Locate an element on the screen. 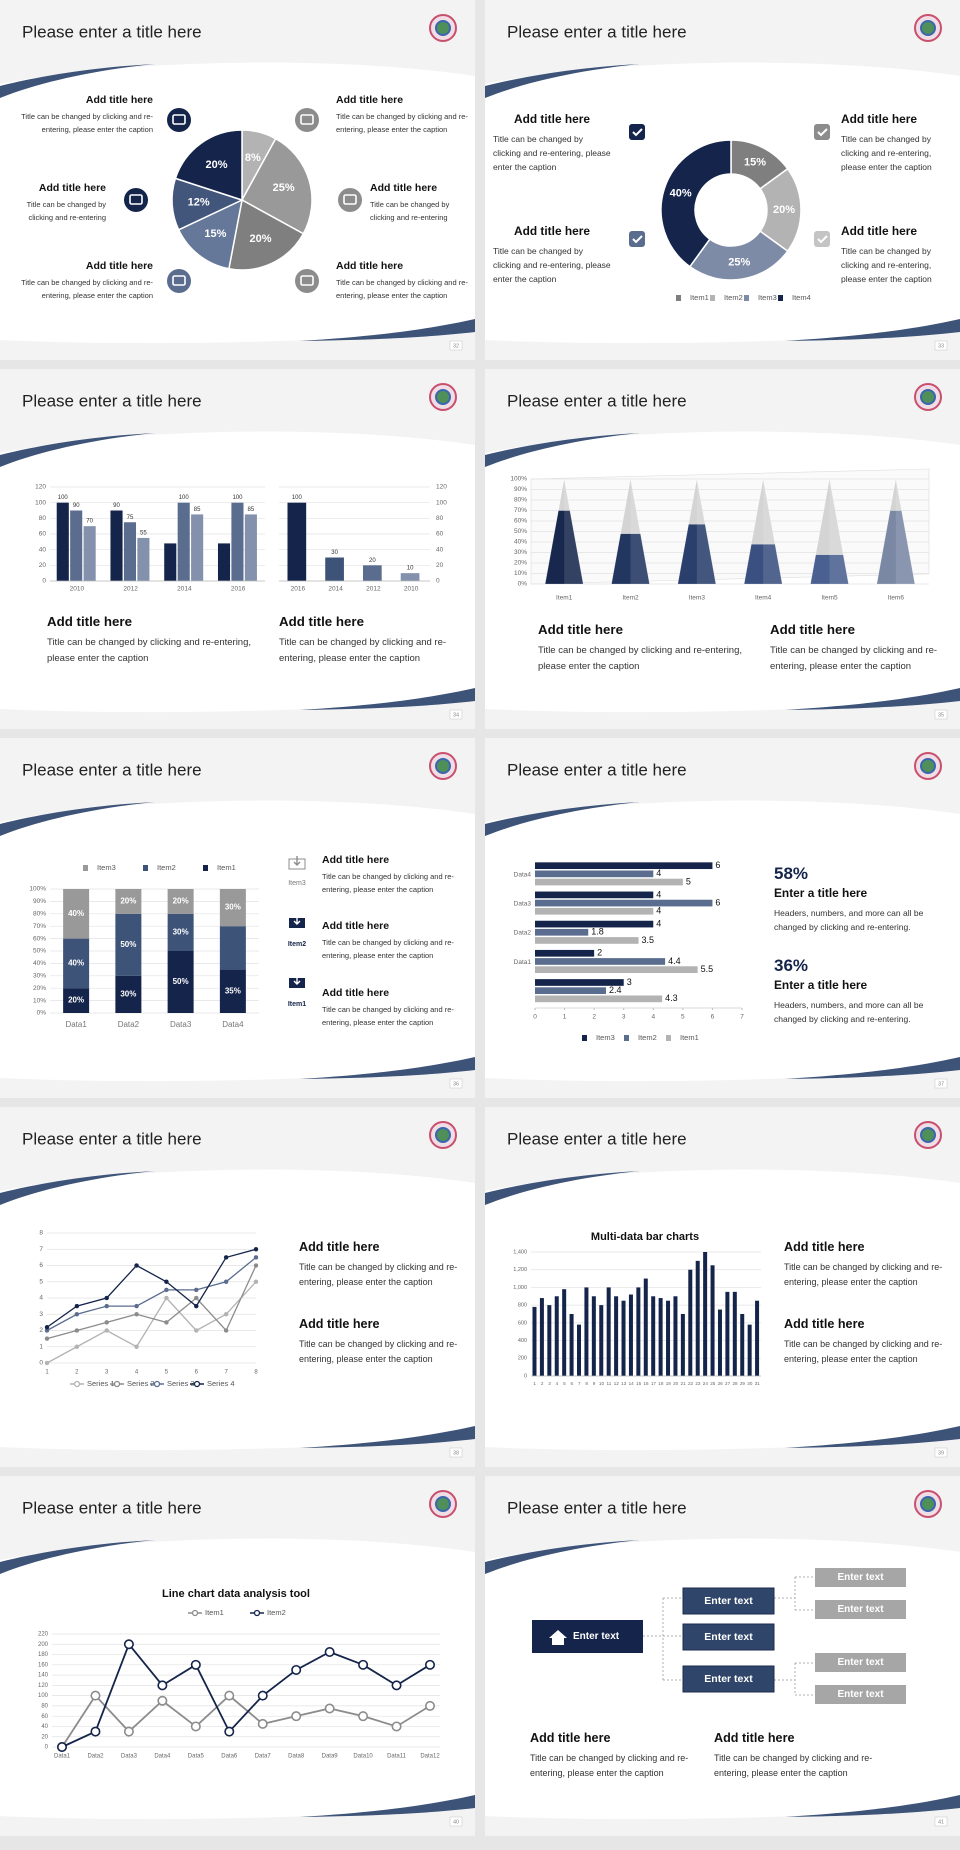 This screenshot has width=960, height=1850. x-tick-label: Data9 is located at coordinates (330, 1757).